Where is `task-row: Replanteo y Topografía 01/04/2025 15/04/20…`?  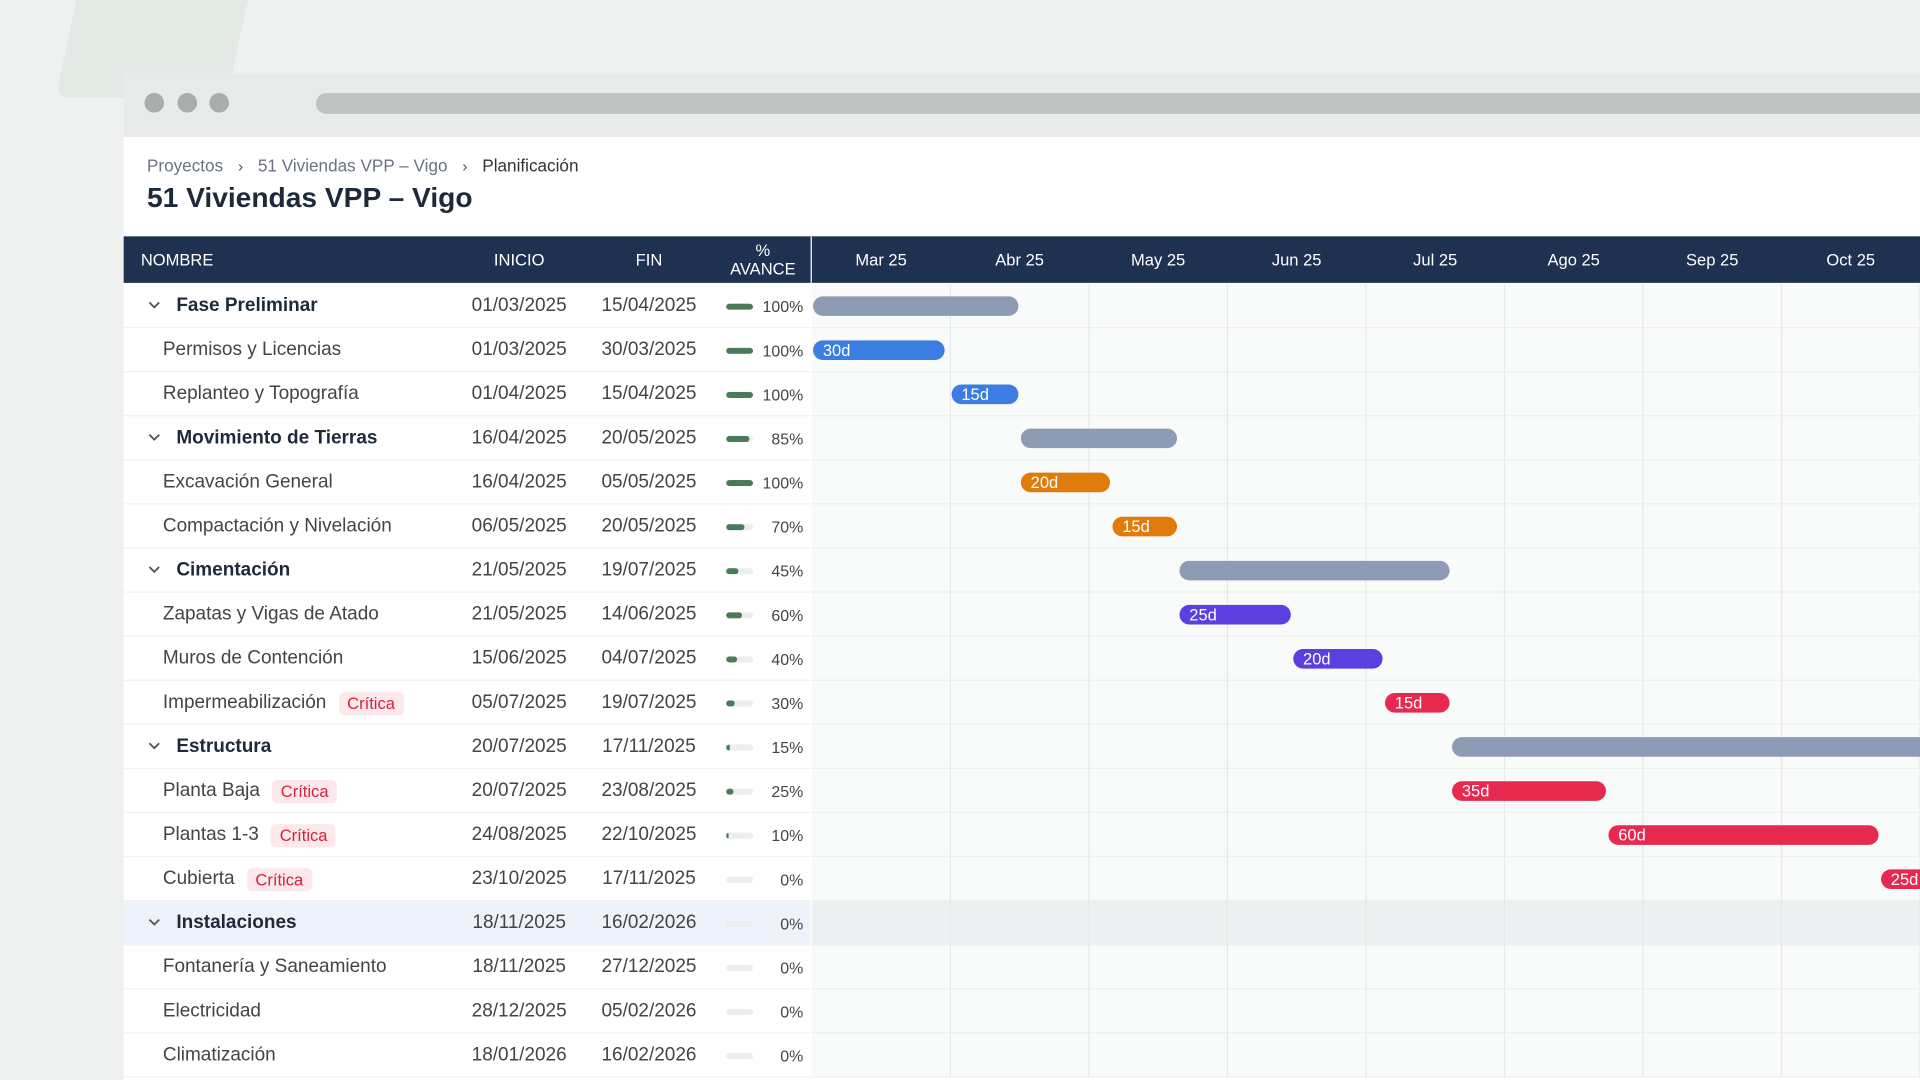 task-row: Replanteo y Topografía 01/04/2025 15/04/20… is located at coordinates (467, 394).